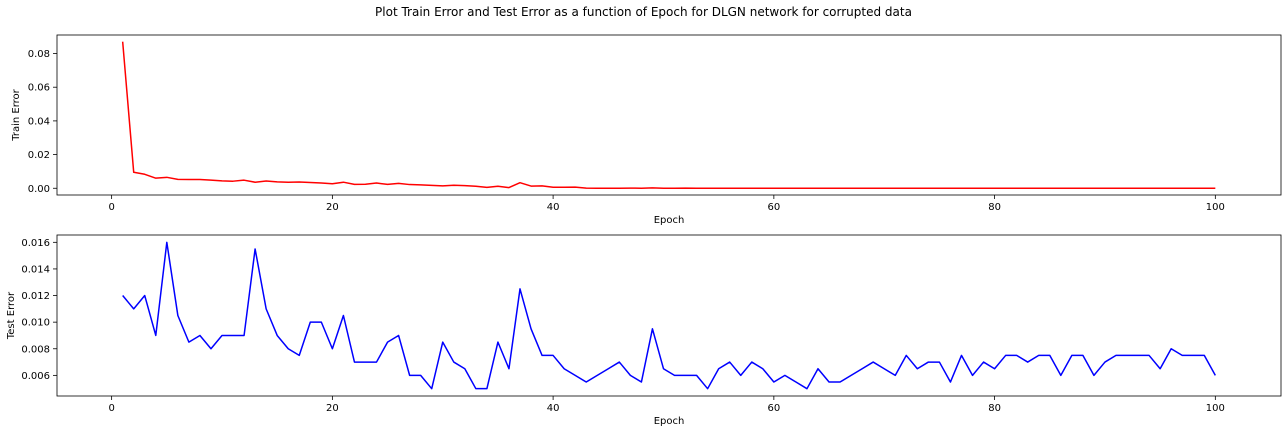 This screenshot has height=434, width=1287. I want to click on train-y-axis-label: Train Error, so click(16, 114).